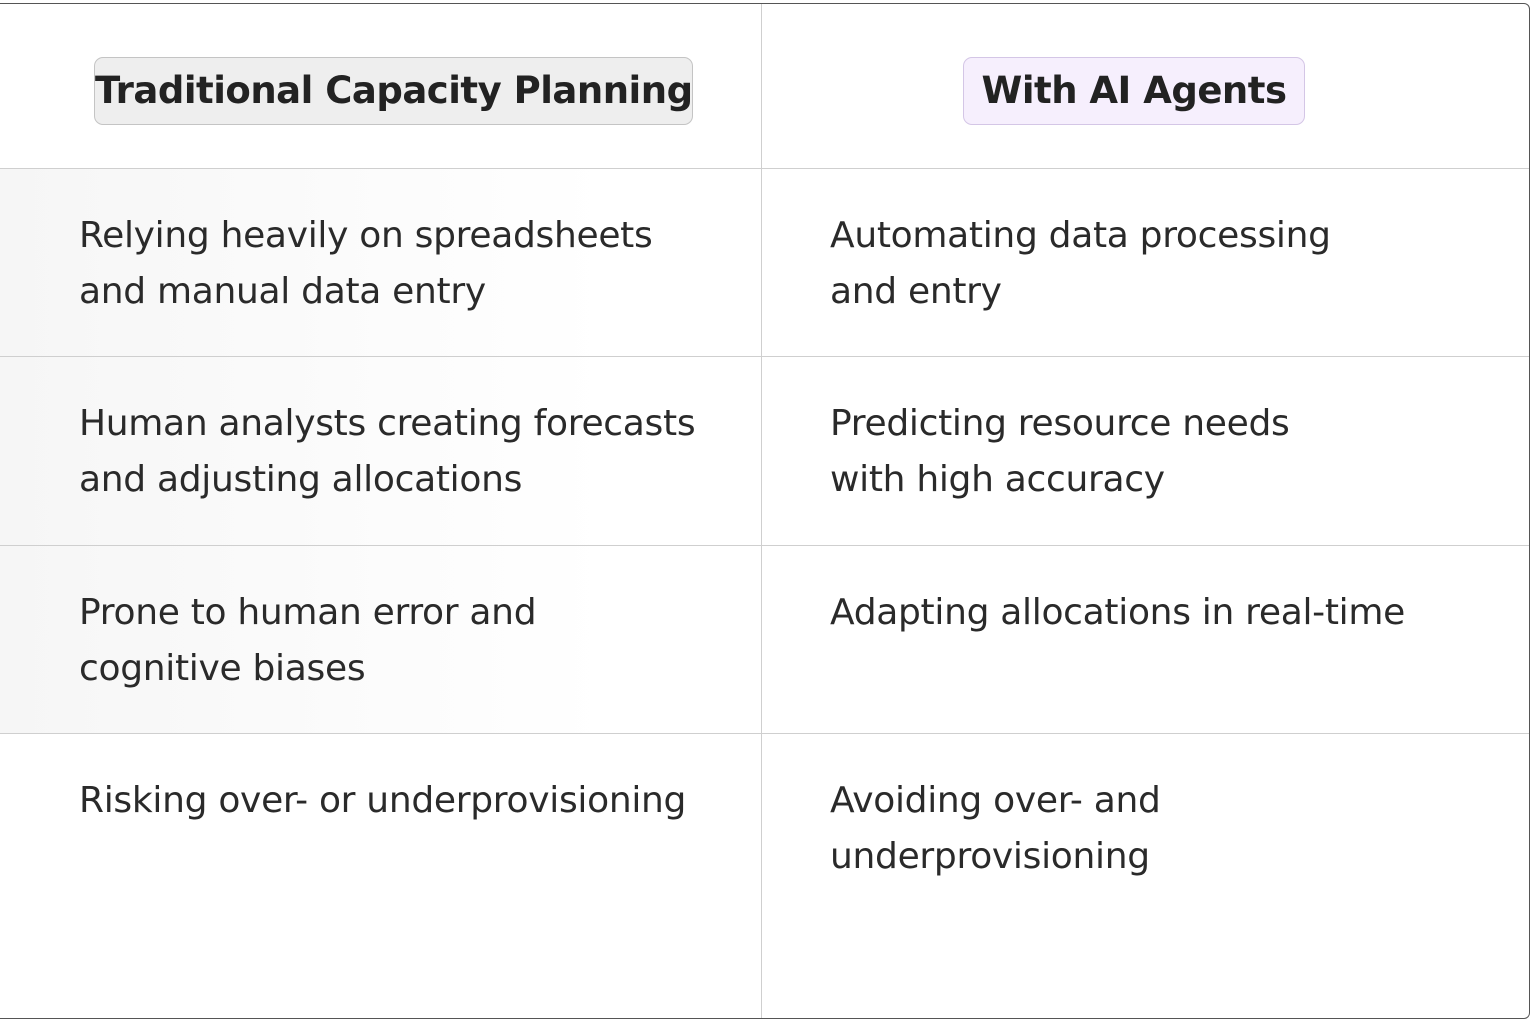 This screenshot has width=1536, height=1024. Describe the element at coordinates (1080, 264) in the screenshot. I see `table-cell: Automating data processing and entry` at that location.